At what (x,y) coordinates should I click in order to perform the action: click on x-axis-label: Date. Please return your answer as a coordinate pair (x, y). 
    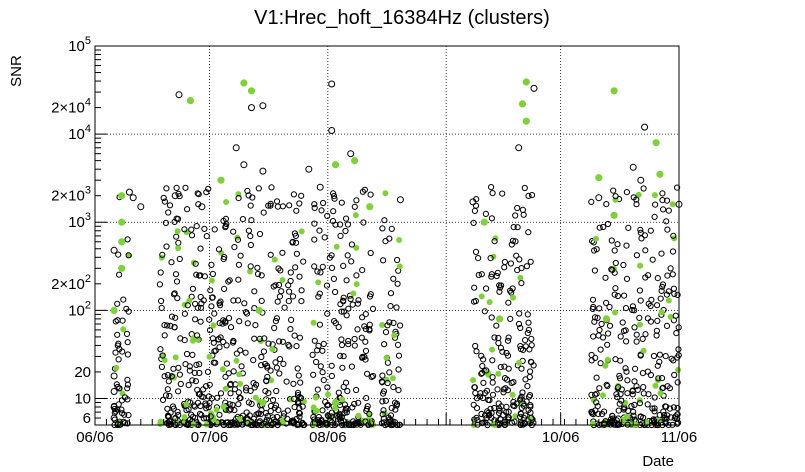
    Looking at the image, I should click on (658, 461).